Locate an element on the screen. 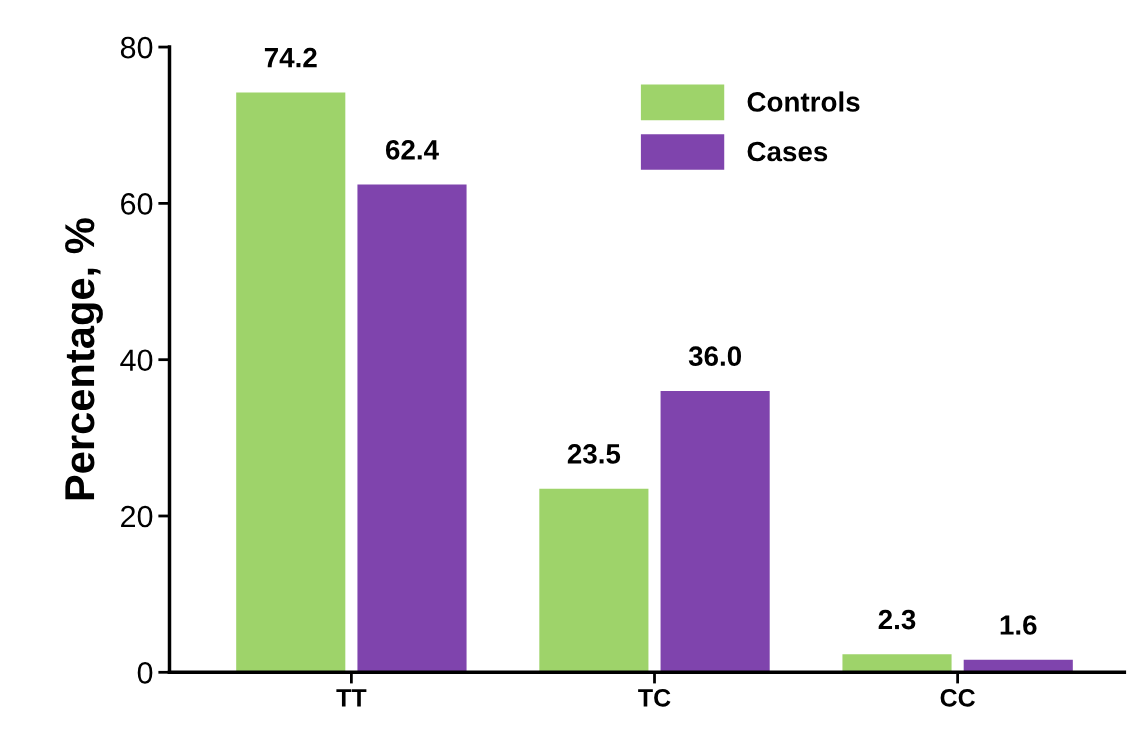 Image resolution: width=1130 pixels, height=747 pixels. data-label: 74.2 is located at coordinates (290, 57).